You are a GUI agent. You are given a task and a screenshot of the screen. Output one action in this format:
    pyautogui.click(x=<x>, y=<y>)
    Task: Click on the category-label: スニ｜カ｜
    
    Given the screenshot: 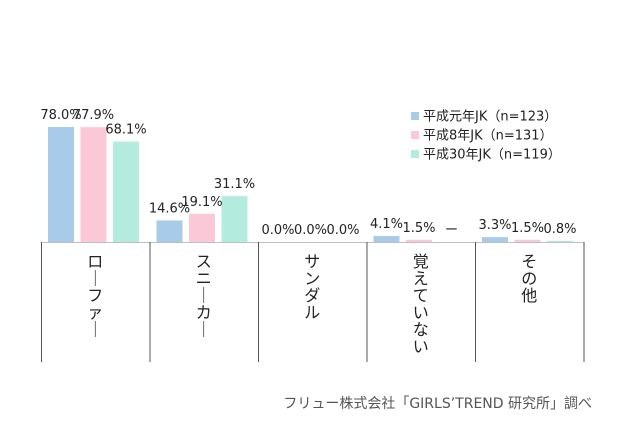 What is the action you would take?
    pyautogui.click(x=204, y=295)
    